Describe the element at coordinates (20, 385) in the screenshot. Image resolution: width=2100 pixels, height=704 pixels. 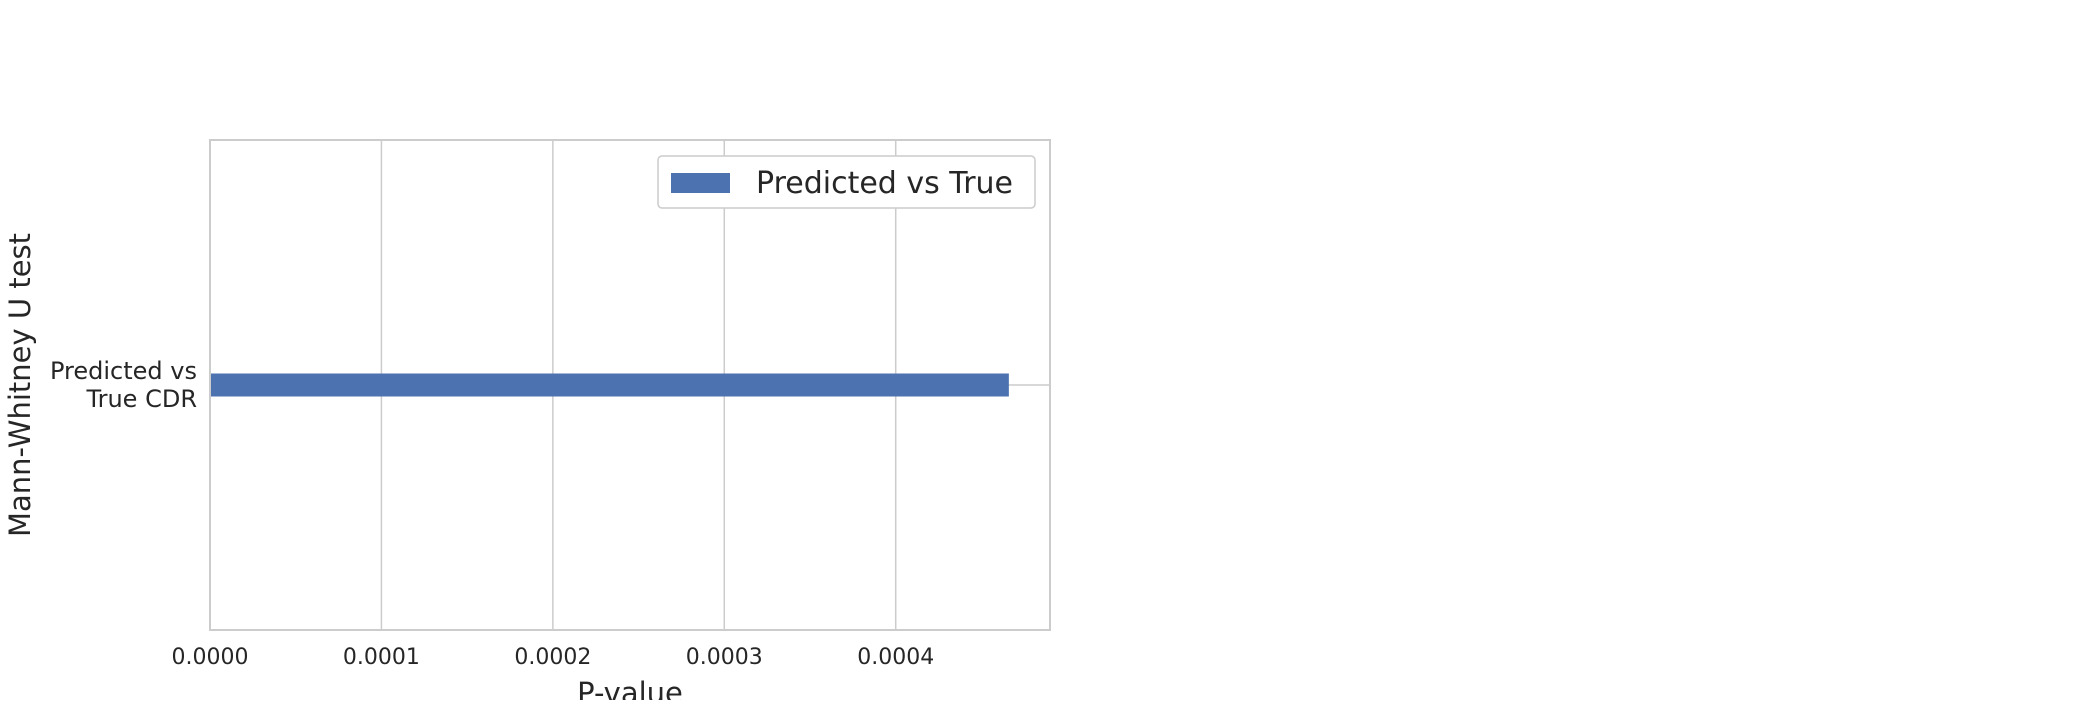
I see `y-axis-label: Mann-Whitney U test` at that location.